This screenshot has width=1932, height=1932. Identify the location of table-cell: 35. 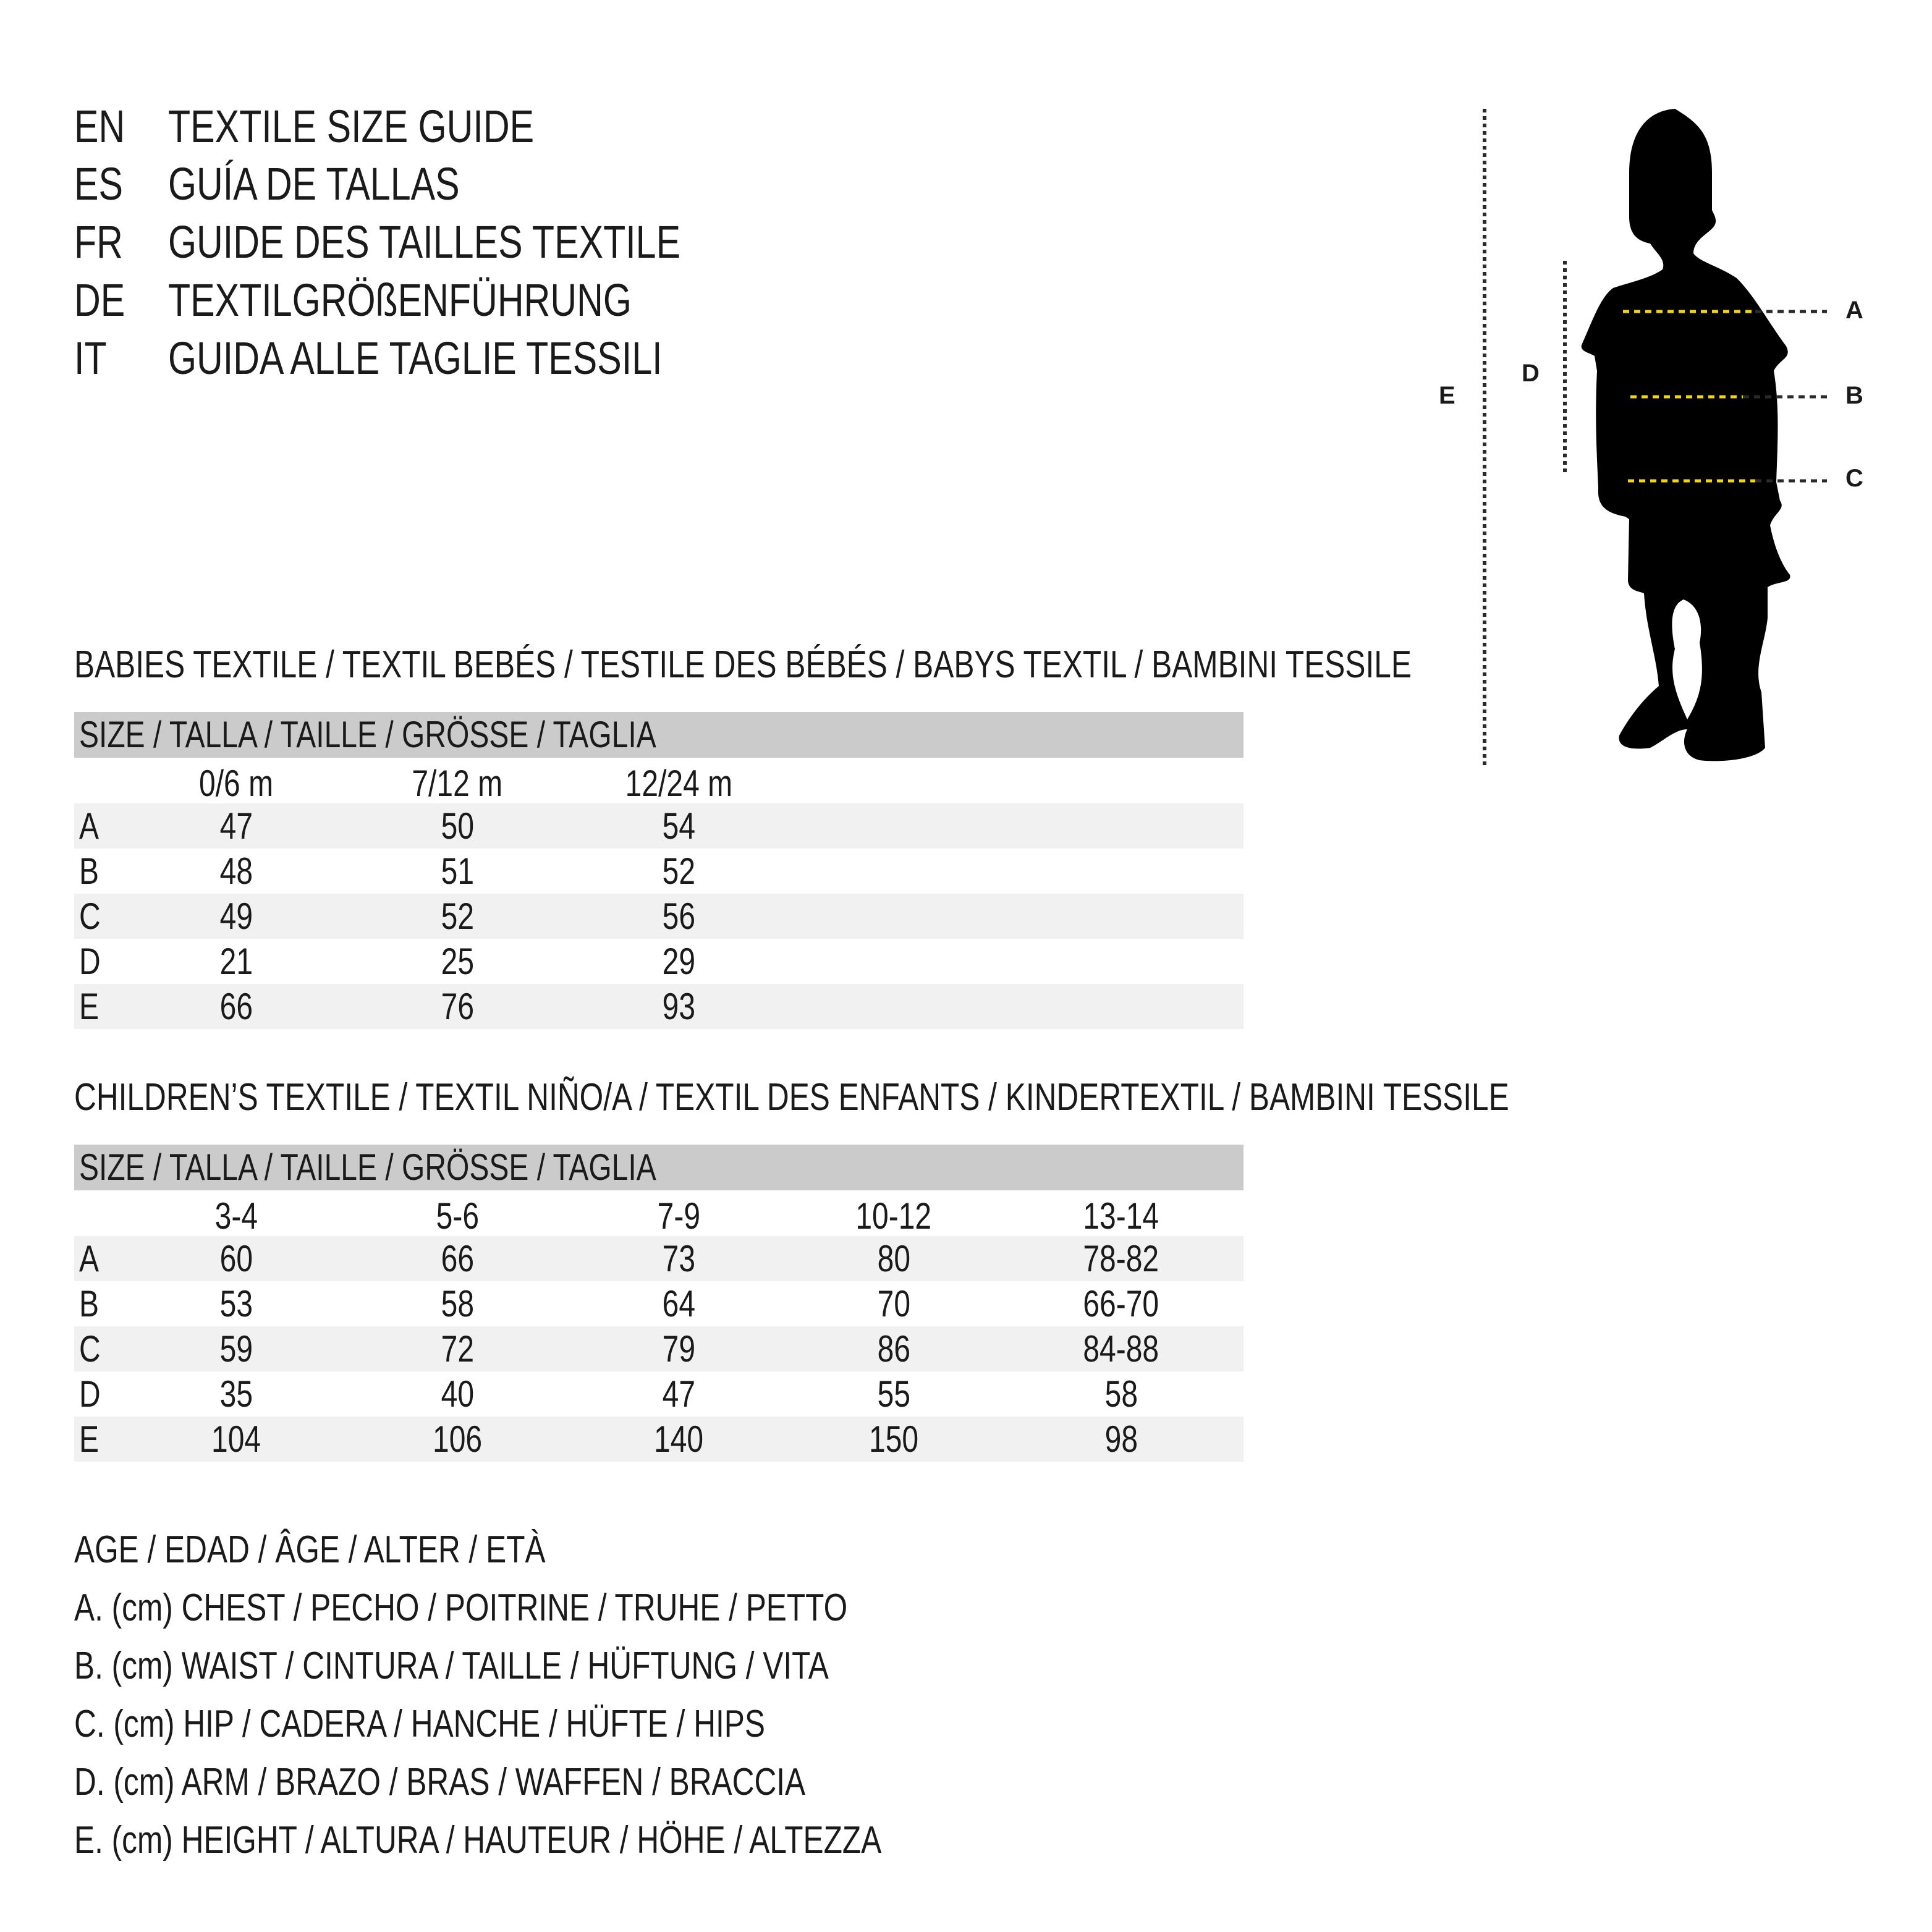
(236, 1394).